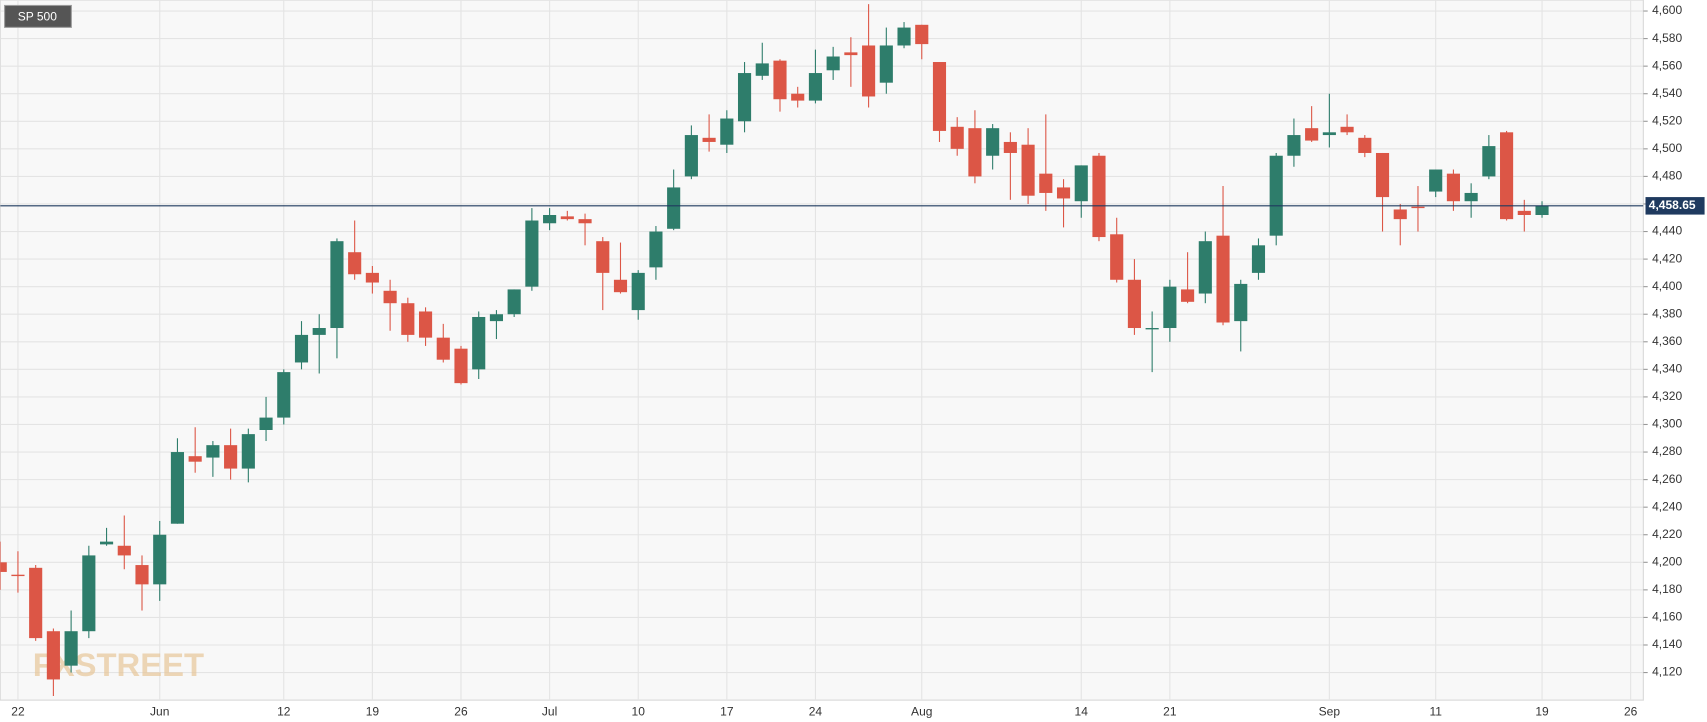 The image size is (1707, 722). What do you see at coordinates (1667, 341) in the screenshot?
I see `y-tick-label: 4,360` at bounding box center [1667, 341].